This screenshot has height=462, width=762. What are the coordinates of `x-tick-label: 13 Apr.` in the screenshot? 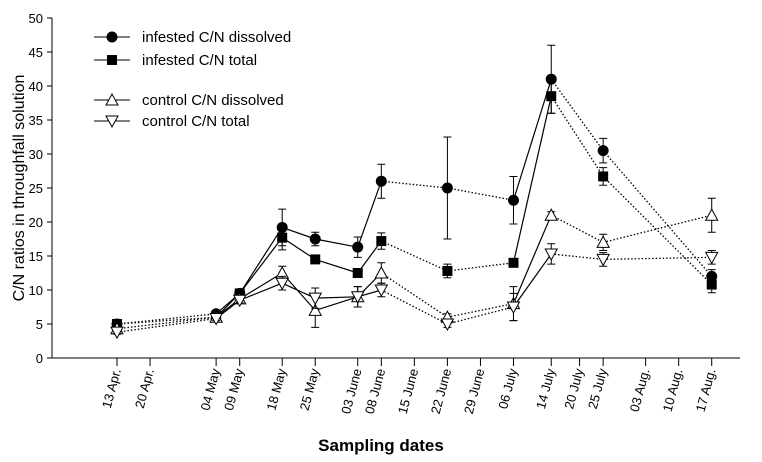 It's located at (111, 388).